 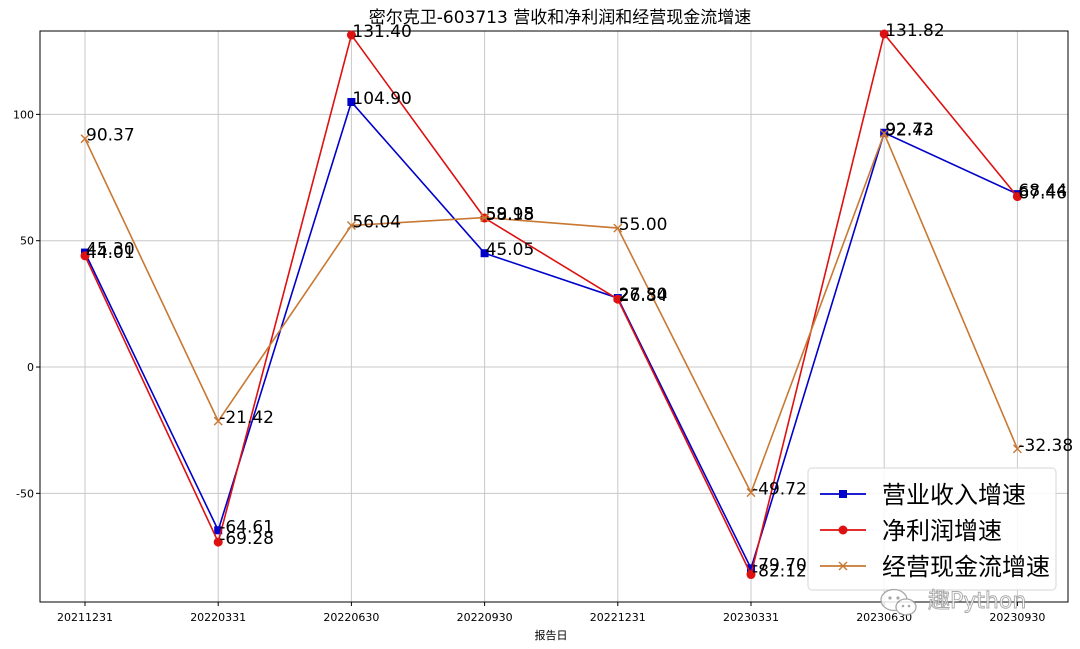 I want to click on legend-entry: 净利润增速, so click(x=942, y=531).